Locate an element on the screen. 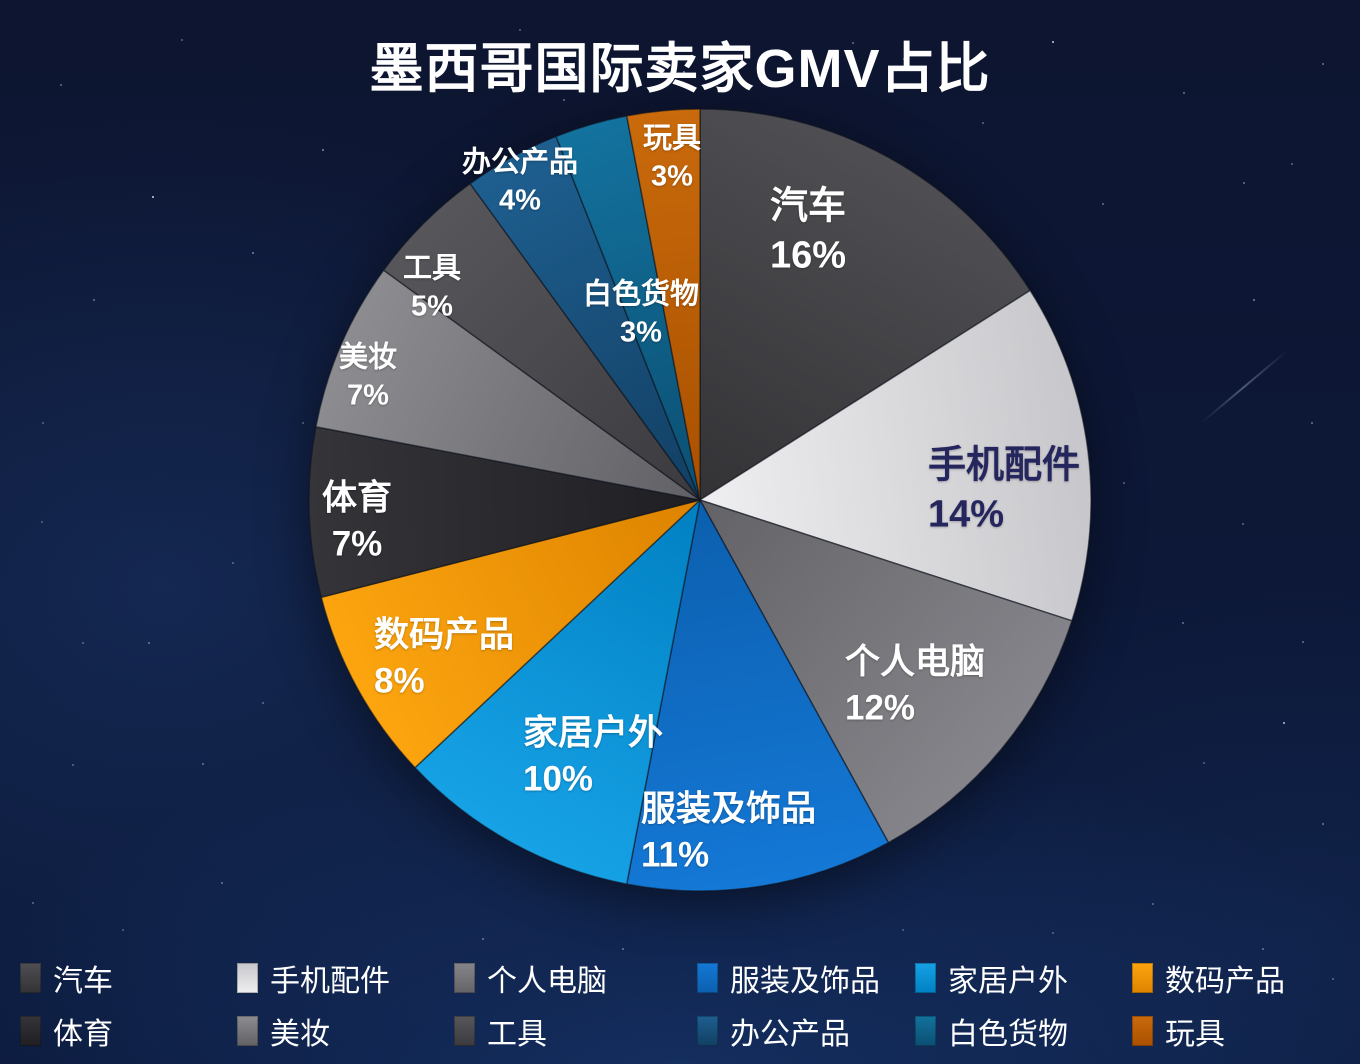  legend-item-5: 家居户外 is located at coordinates (991, 978).